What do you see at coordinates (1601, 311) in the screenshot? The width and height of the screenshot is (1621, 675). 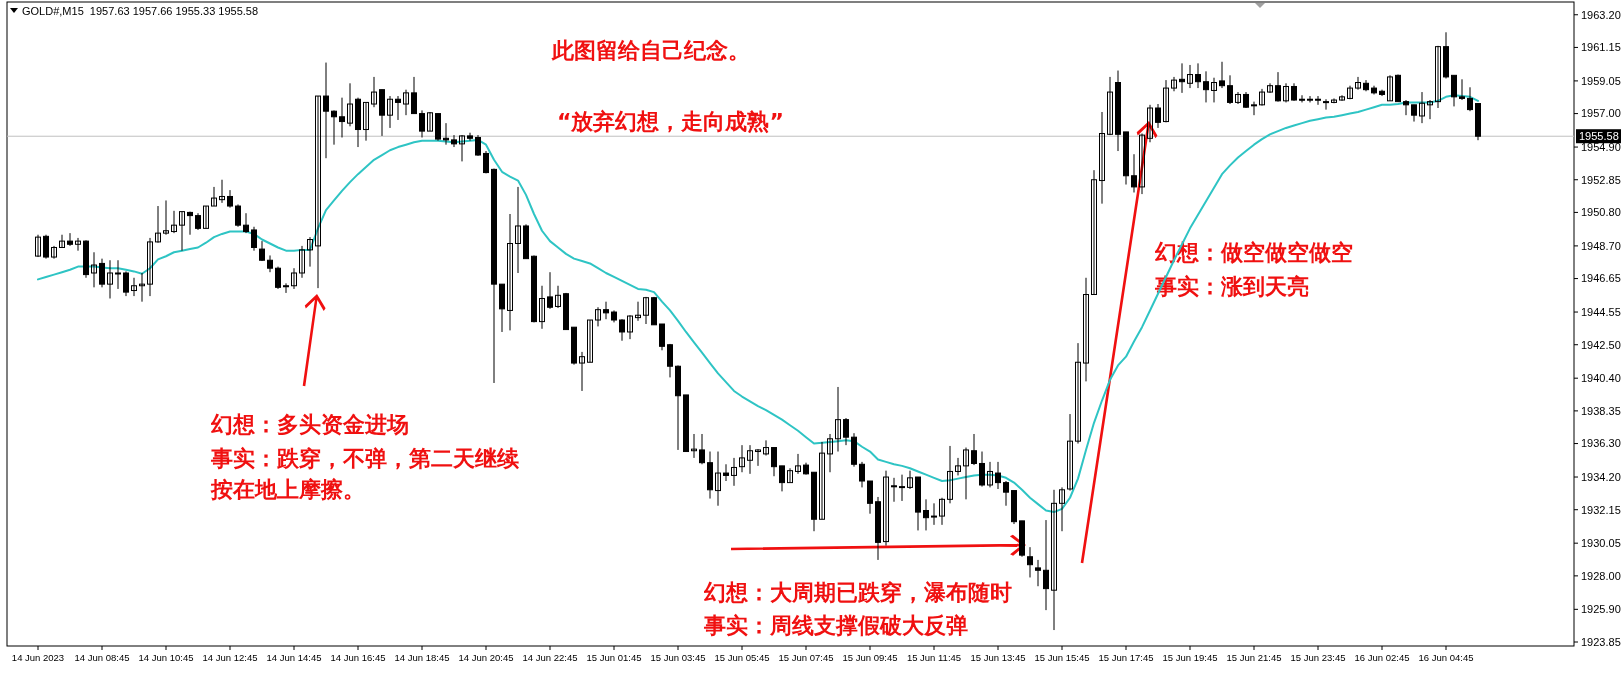 I see `y-tick-label: 1944.55` at bounding box center [1601, 311].